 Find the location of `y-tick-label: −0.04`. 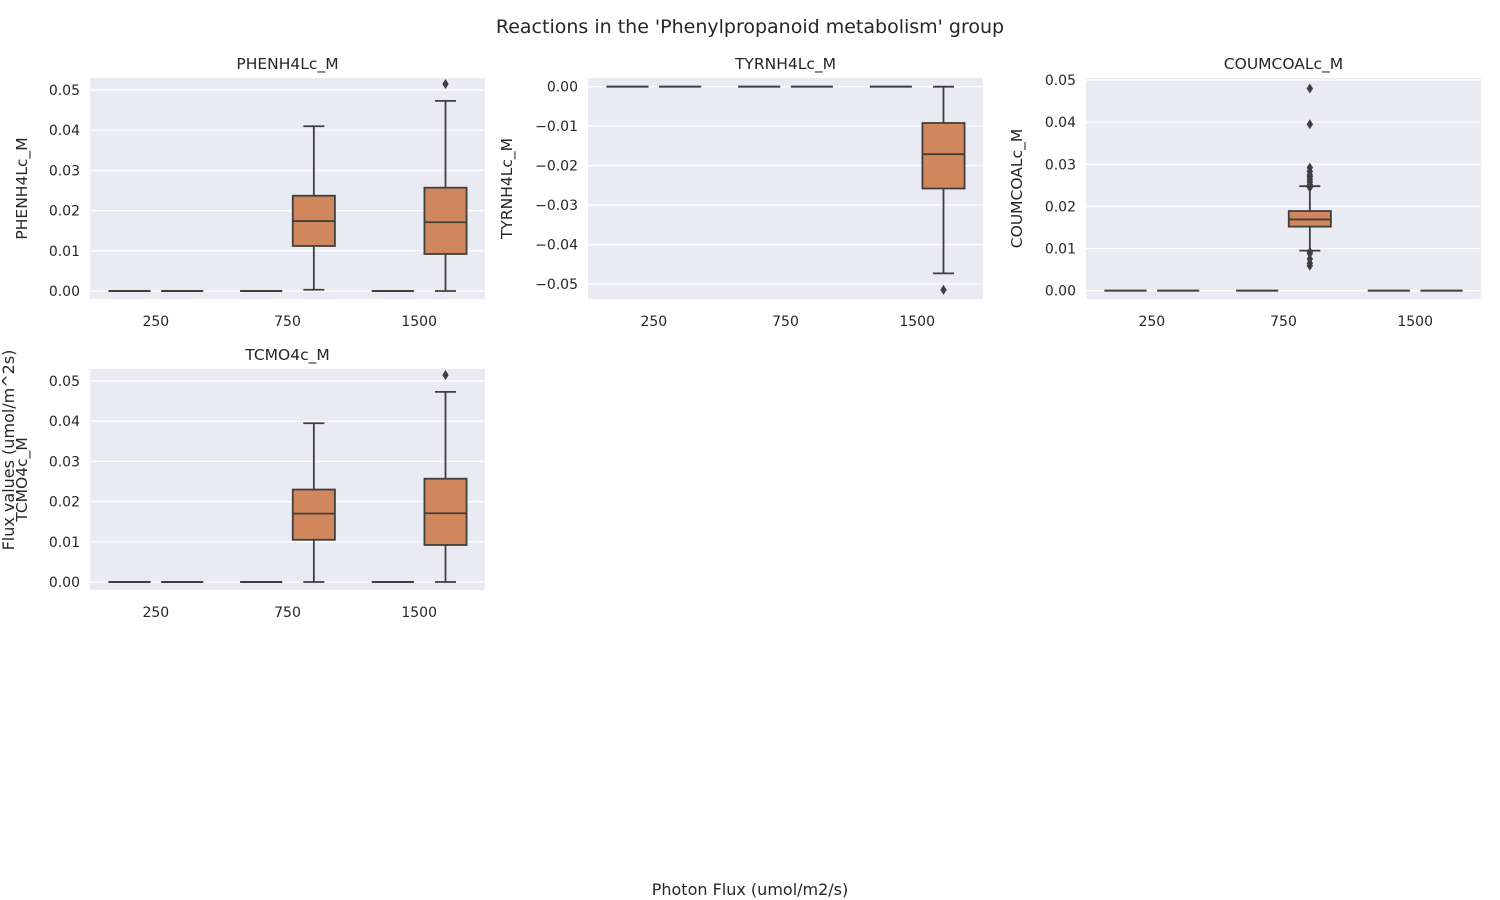

y-tick-label: −0.04 is located at coordinates (556, 246).